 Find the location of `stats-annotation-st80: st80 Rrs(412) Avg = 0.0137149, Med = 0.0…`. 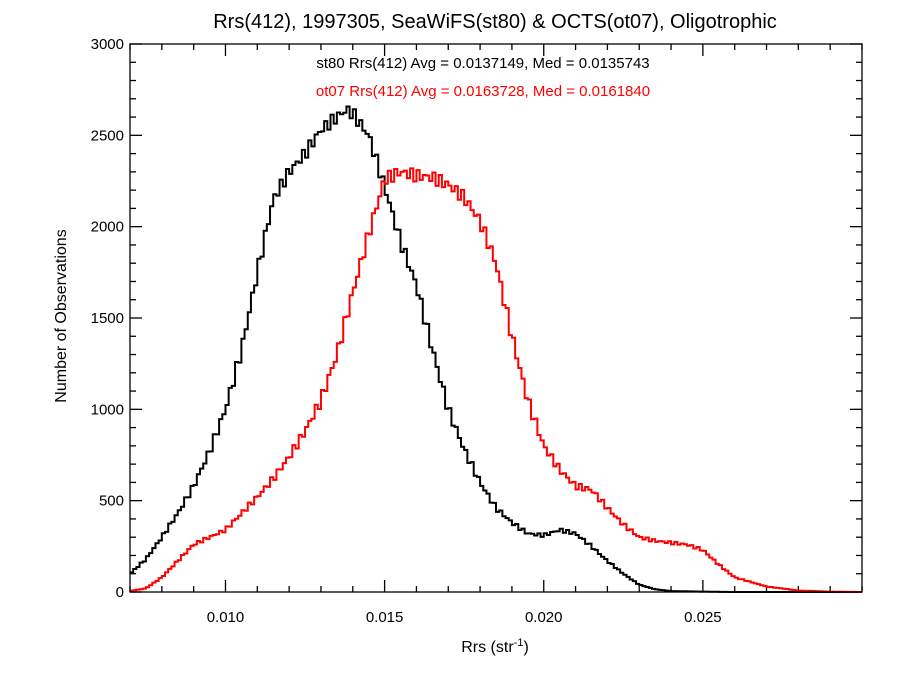

stats-annotation-st80: st80 Rrs(412) Avg = 0.0137149, Med = 0.0… is located at coordinates (482, 63).